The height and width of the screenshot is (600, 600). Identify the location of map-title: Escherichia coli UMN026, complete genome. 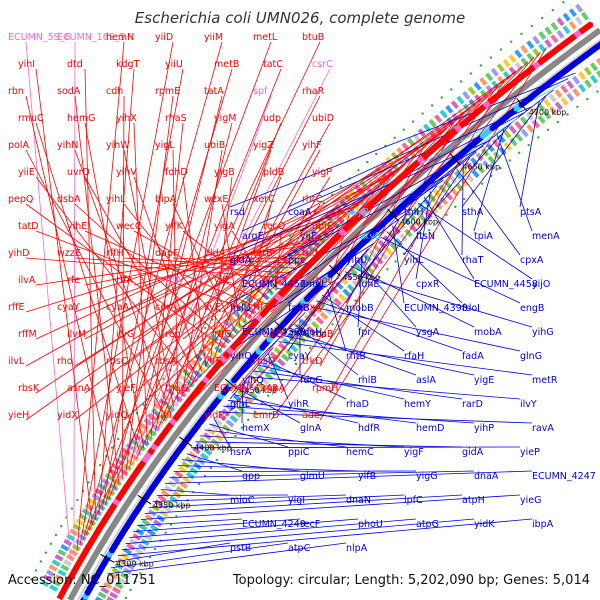
(300, 18).